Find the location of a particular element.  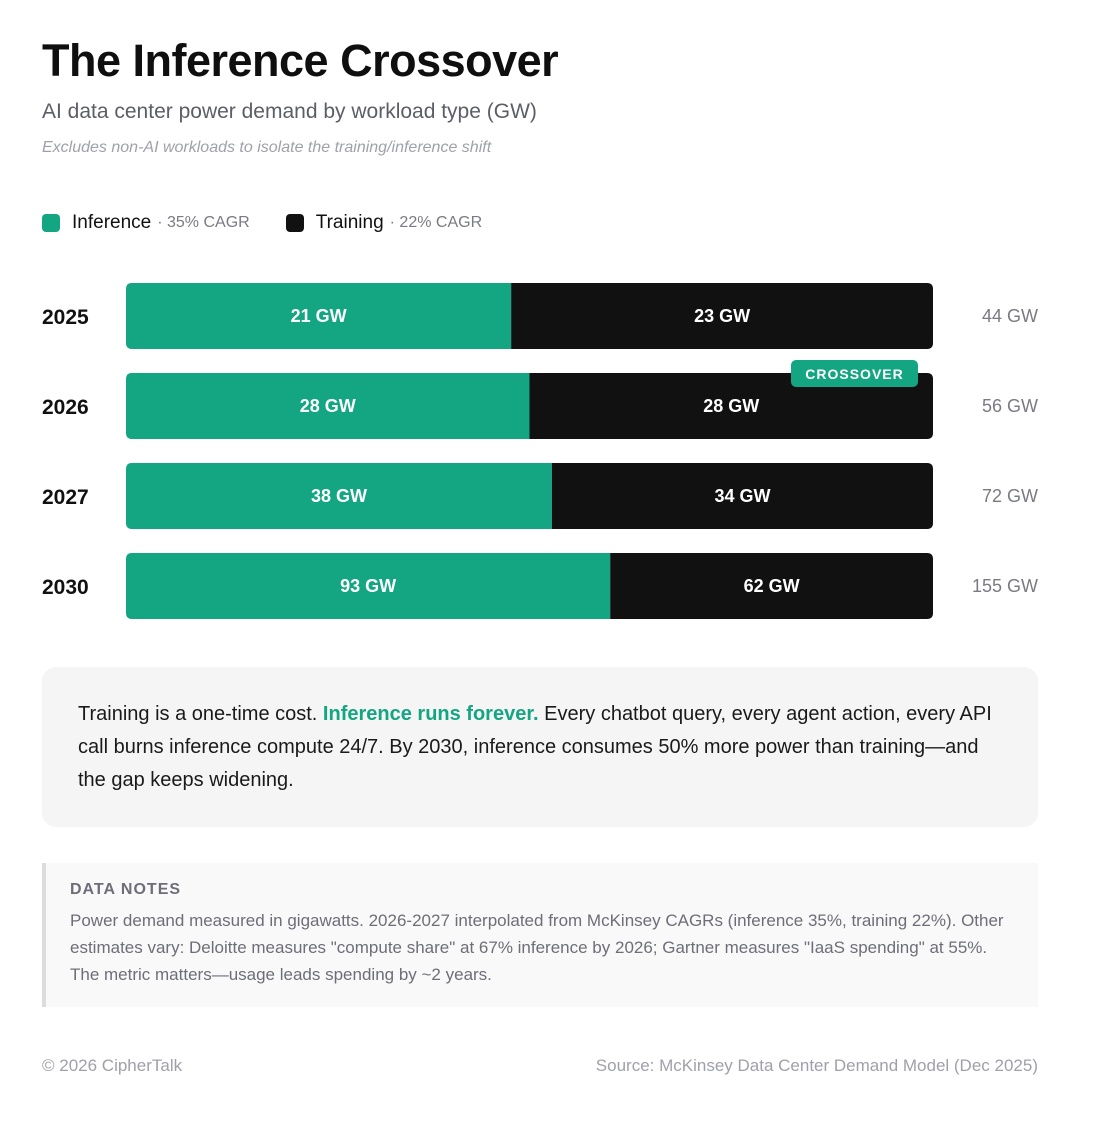

total-label-2026: 56 GW is located at coordinates (1010, 406).